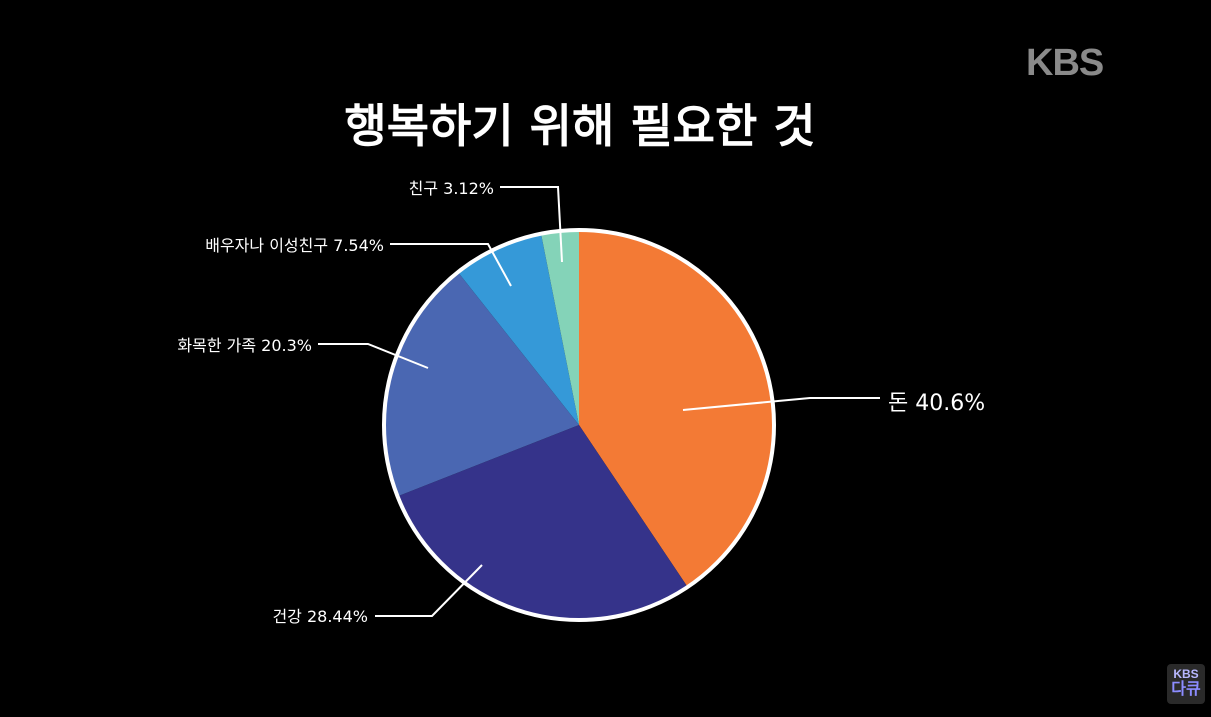  Describe the element at coordinates (579, 126) in the screenshot. I see `chart-title: 행복하기 위해 필요한 것` at that location.